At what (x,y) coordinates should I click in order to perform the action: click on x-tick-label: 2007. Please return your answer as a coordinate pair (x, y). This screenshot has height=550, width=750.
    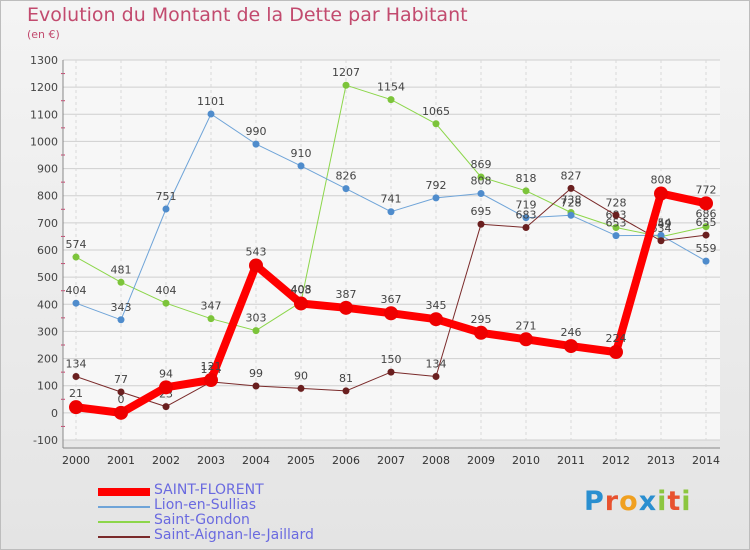
    Looking at the image, I should click on (391, 460).